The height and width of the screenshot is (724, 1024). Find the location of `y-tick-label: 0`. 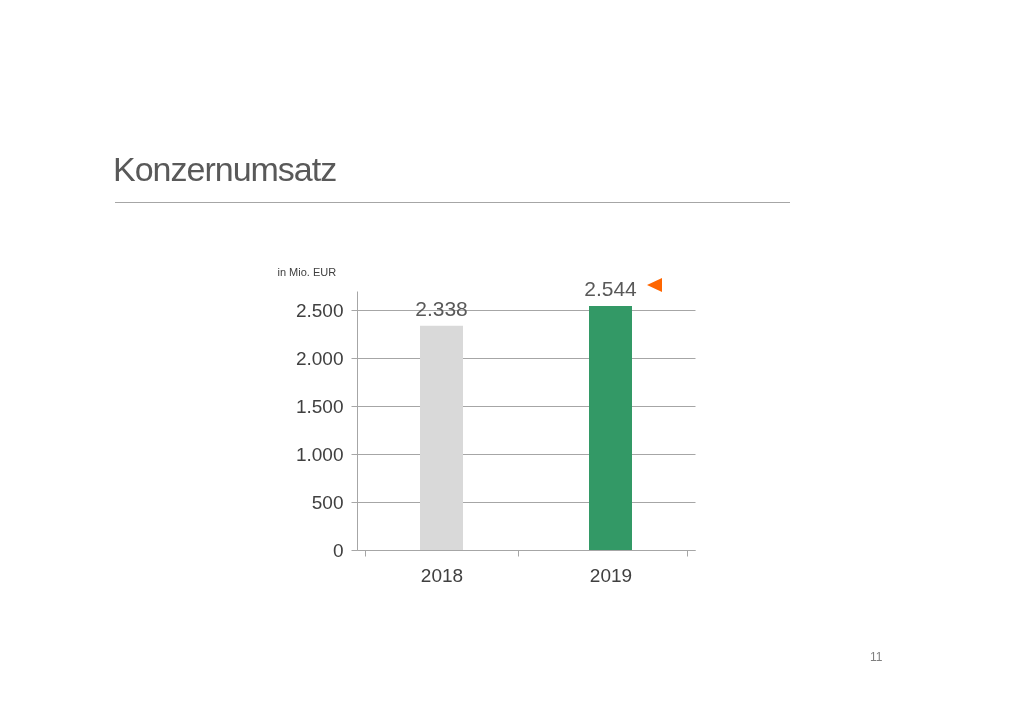

y-tick-label: 0 is located at coordinates (338, 550).